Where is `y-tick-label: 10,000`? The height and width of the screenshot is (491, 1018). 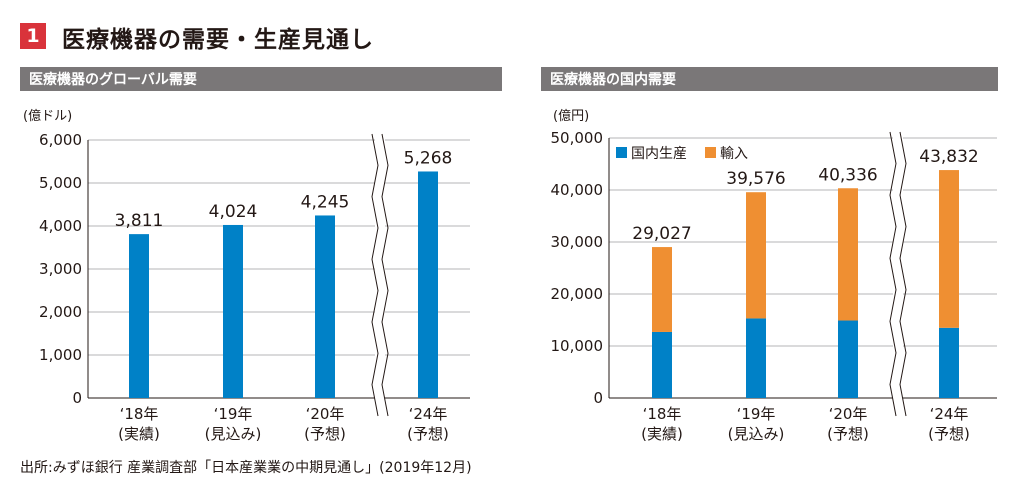 y-tick-label: 10,000 is located at coordinates (577, 346).